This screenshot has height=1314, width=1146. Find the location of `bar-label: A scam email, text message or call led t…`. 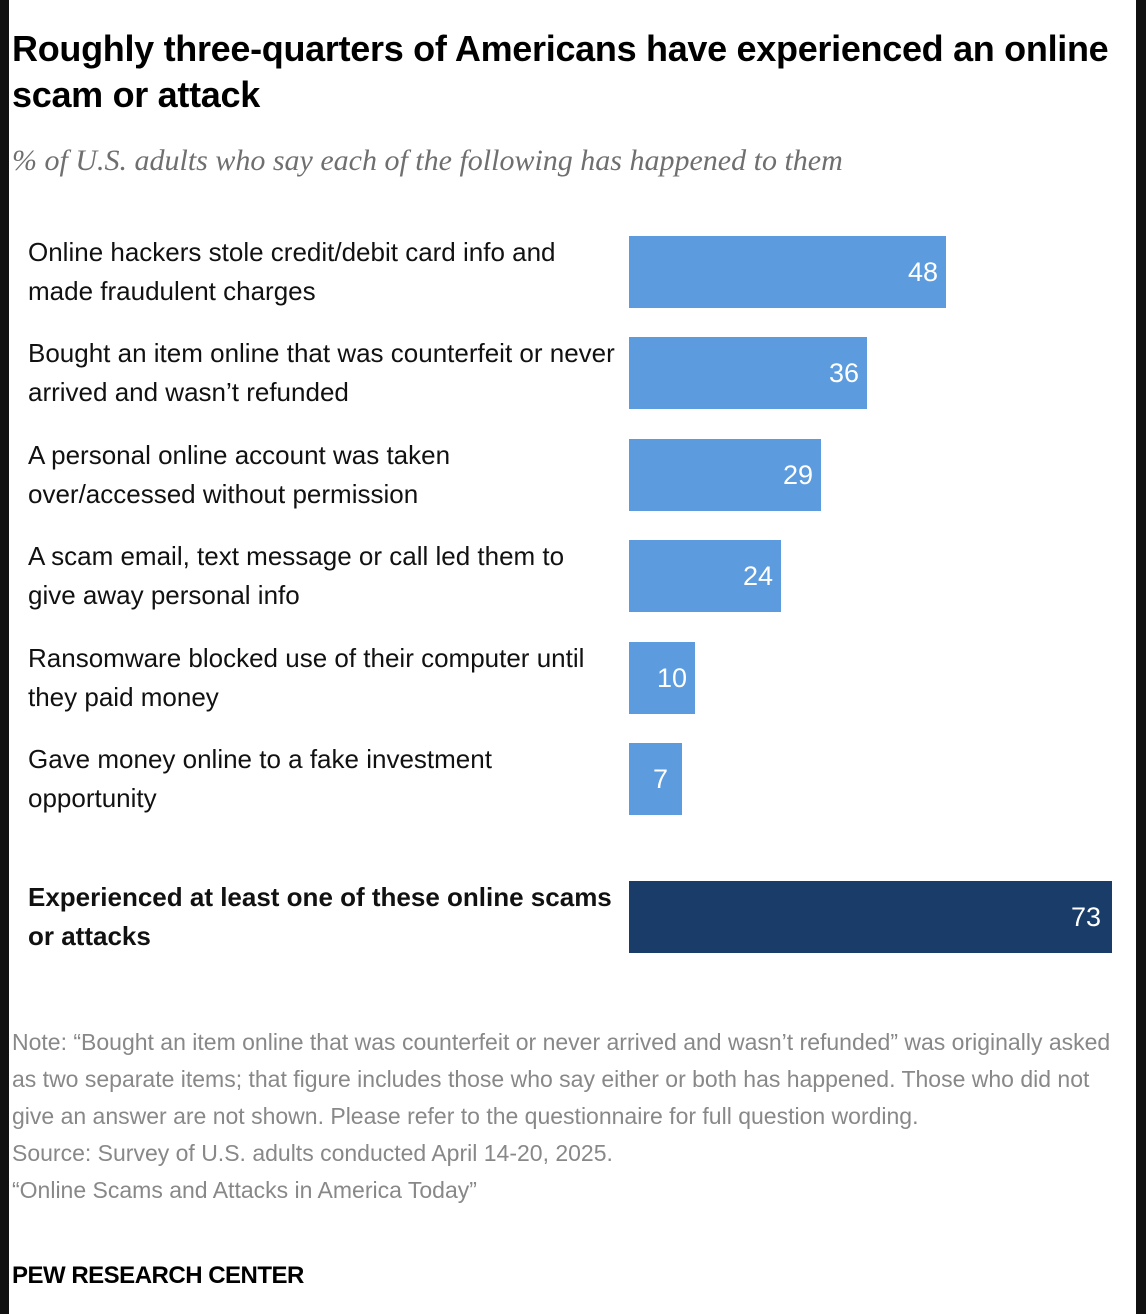

bar-label: A scam email, text message or call led t… is located at coordinates (296, 575).